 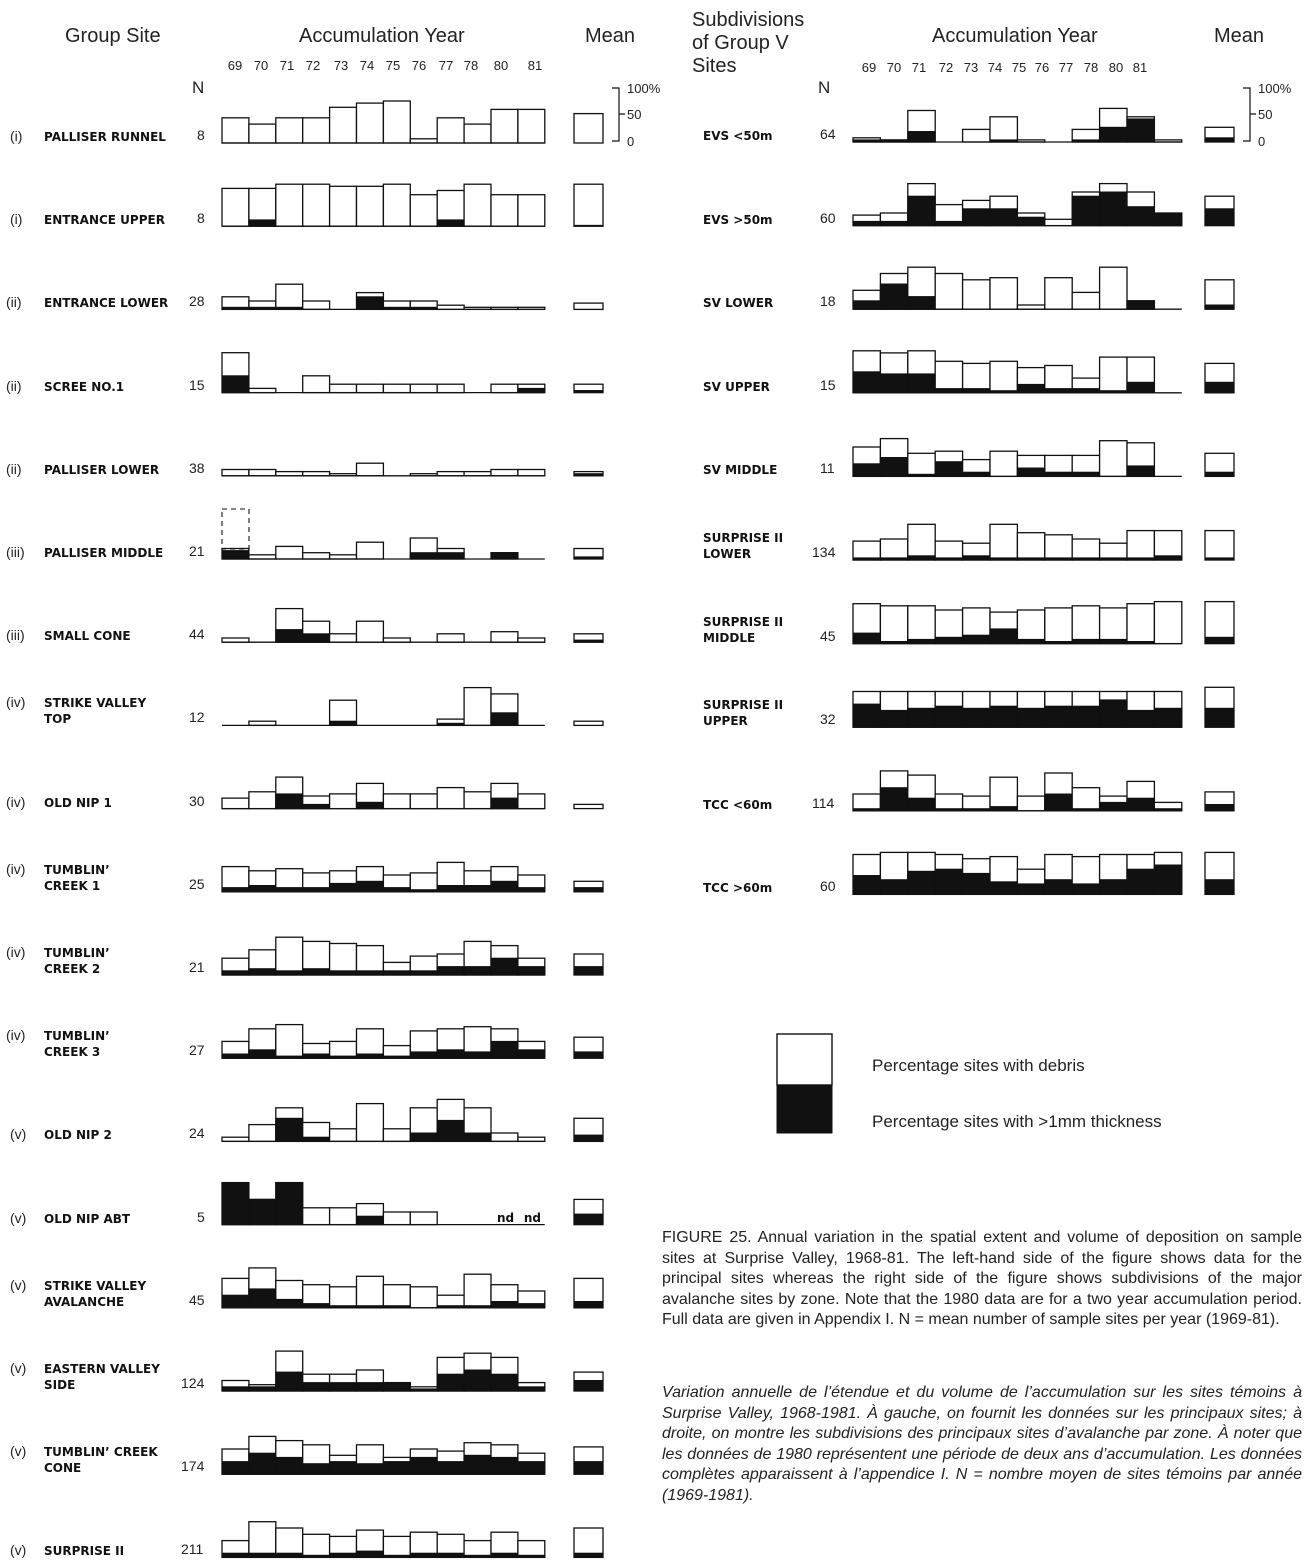 What do you see at coordinates (287, 65) in the screenshot?
I see `year-tick-71: 71` at bounding box center [287, 65].